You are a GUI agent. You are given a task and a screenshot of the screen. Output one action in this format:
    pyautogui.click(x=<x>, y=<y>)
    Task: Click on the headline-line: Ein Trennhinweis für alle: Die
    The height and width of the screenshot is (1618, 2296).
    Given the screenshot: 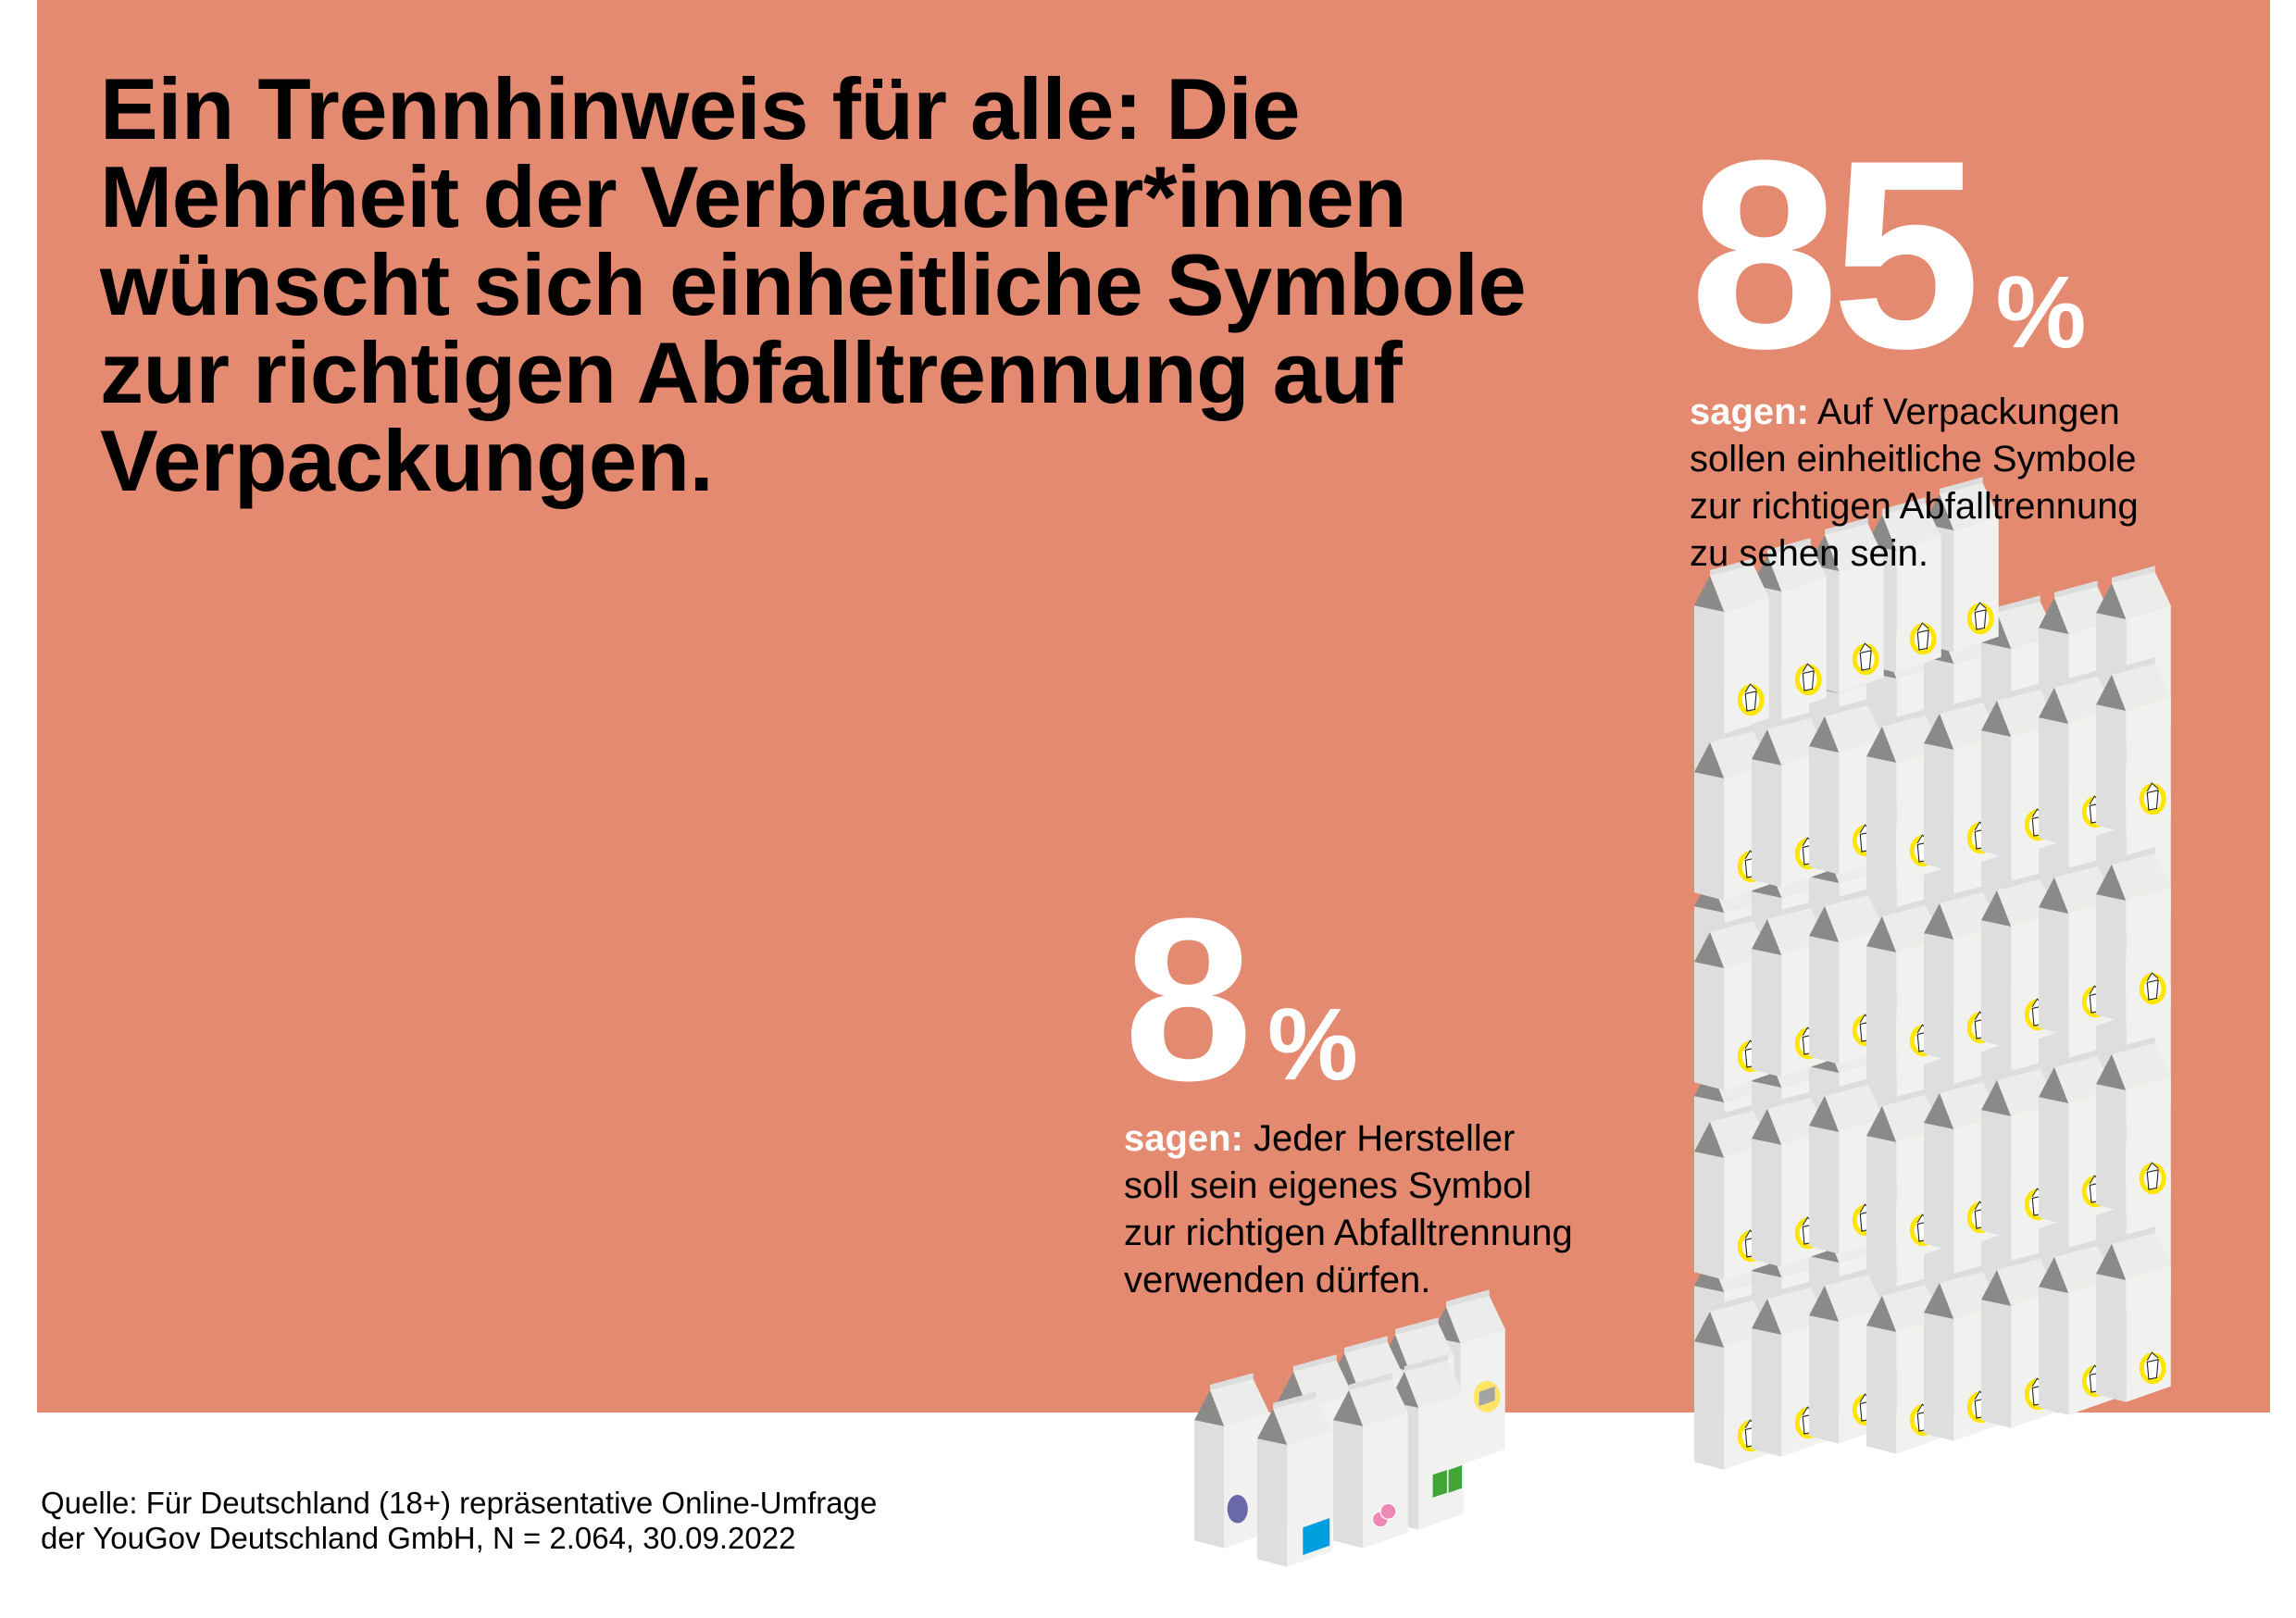 What is the action you would take?
    pyautogui.click(x=700, y=108)
    